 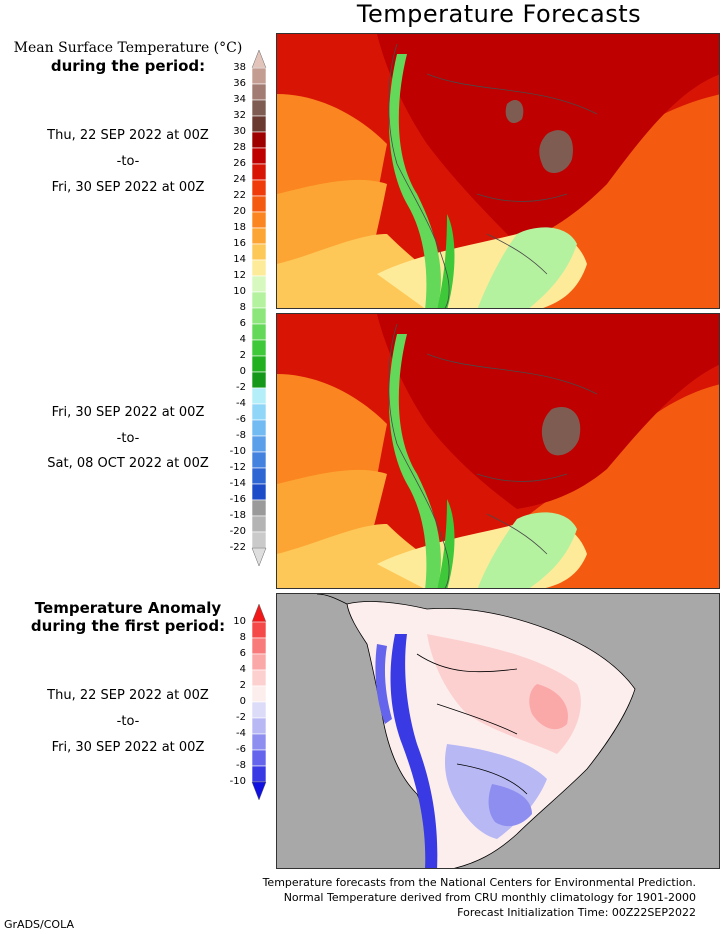 I want to click on colorbar-tick-label: 30, so click(x=239, y=131).